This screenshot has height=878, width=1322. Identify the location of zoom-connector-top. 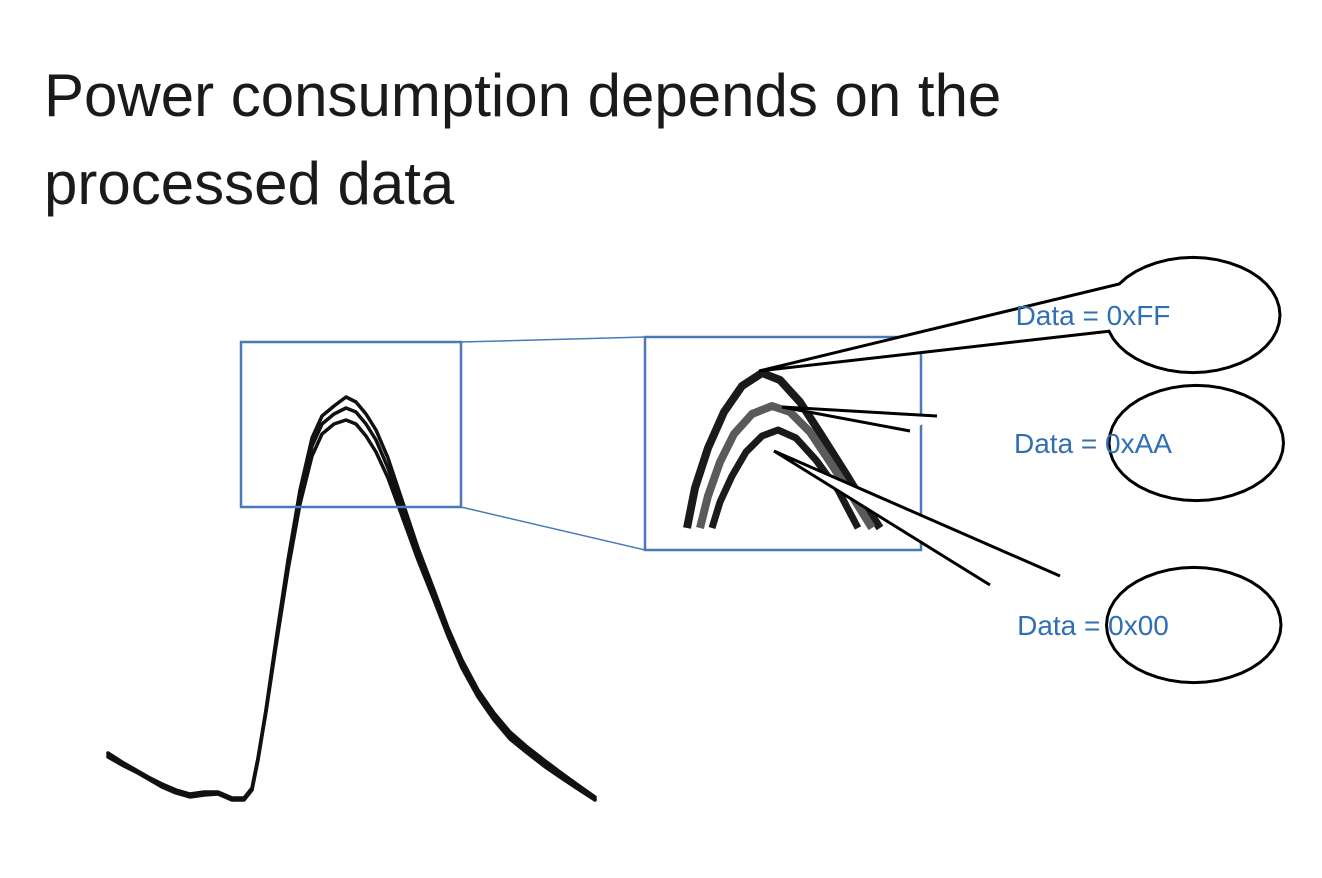
(553, 339).